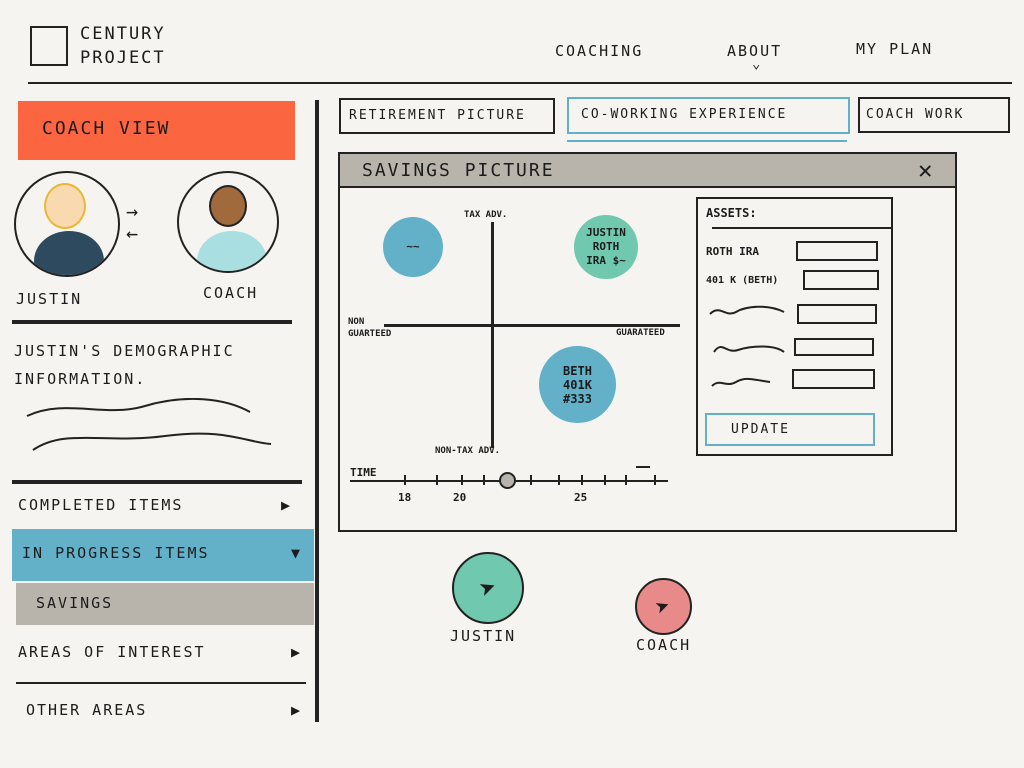 The image size is (1024, 768). What do you see at coordinates (756, 64) in the screenshot?
I see `chevron-down-icon: ⌄` at bounding box center [756, 64].